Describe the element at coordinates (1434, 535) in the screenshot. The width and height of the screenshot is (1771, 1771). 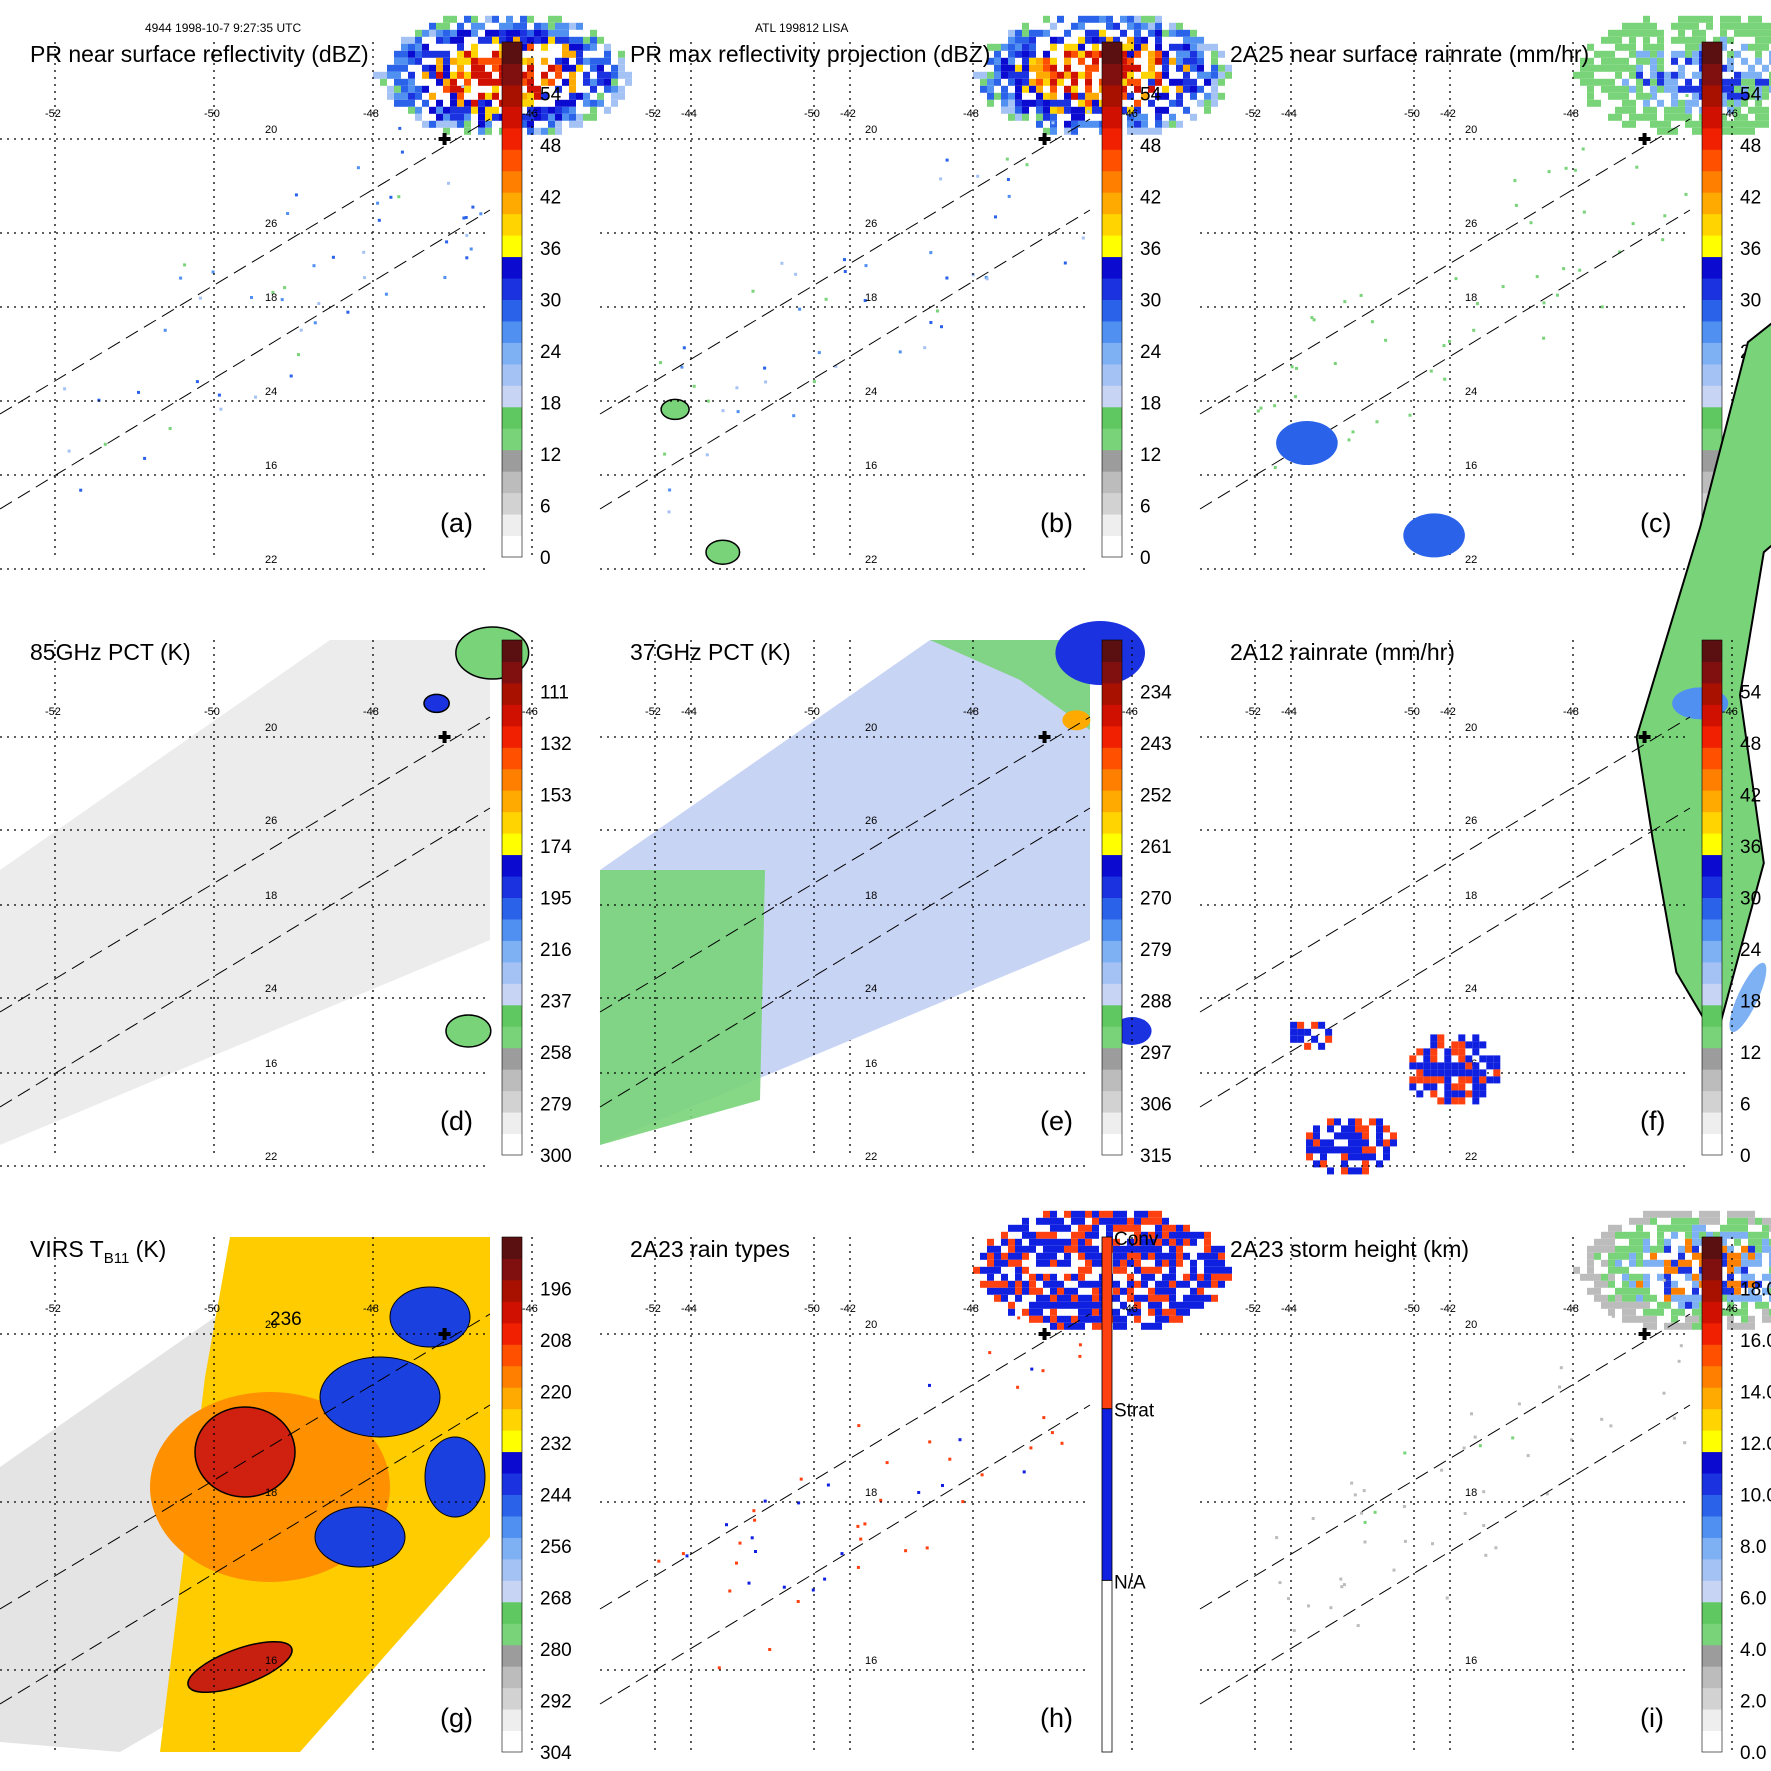
I see `cold-region` at that location.